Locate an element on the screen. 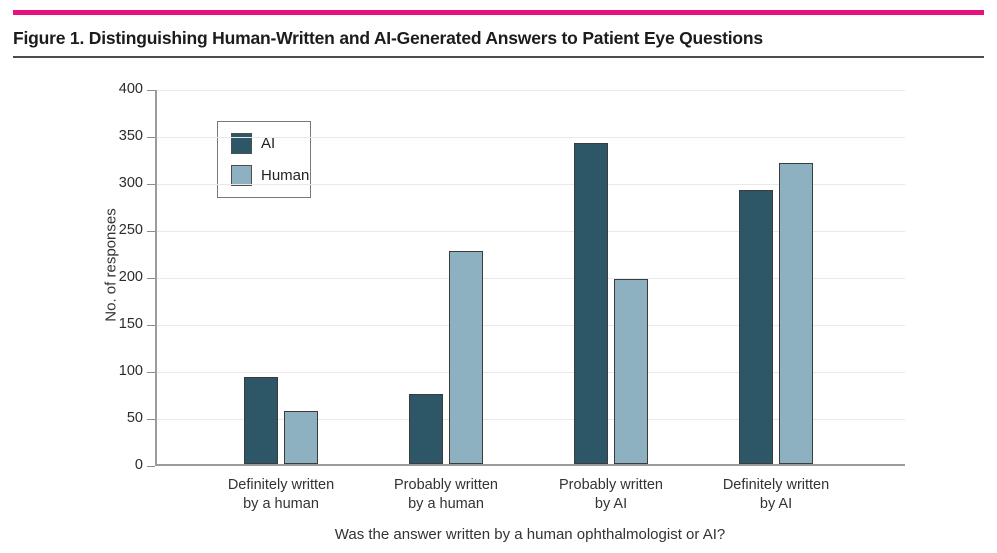 The image size is (997, 553). legend-entry-ai: AI is located at coordinates (270, 143).